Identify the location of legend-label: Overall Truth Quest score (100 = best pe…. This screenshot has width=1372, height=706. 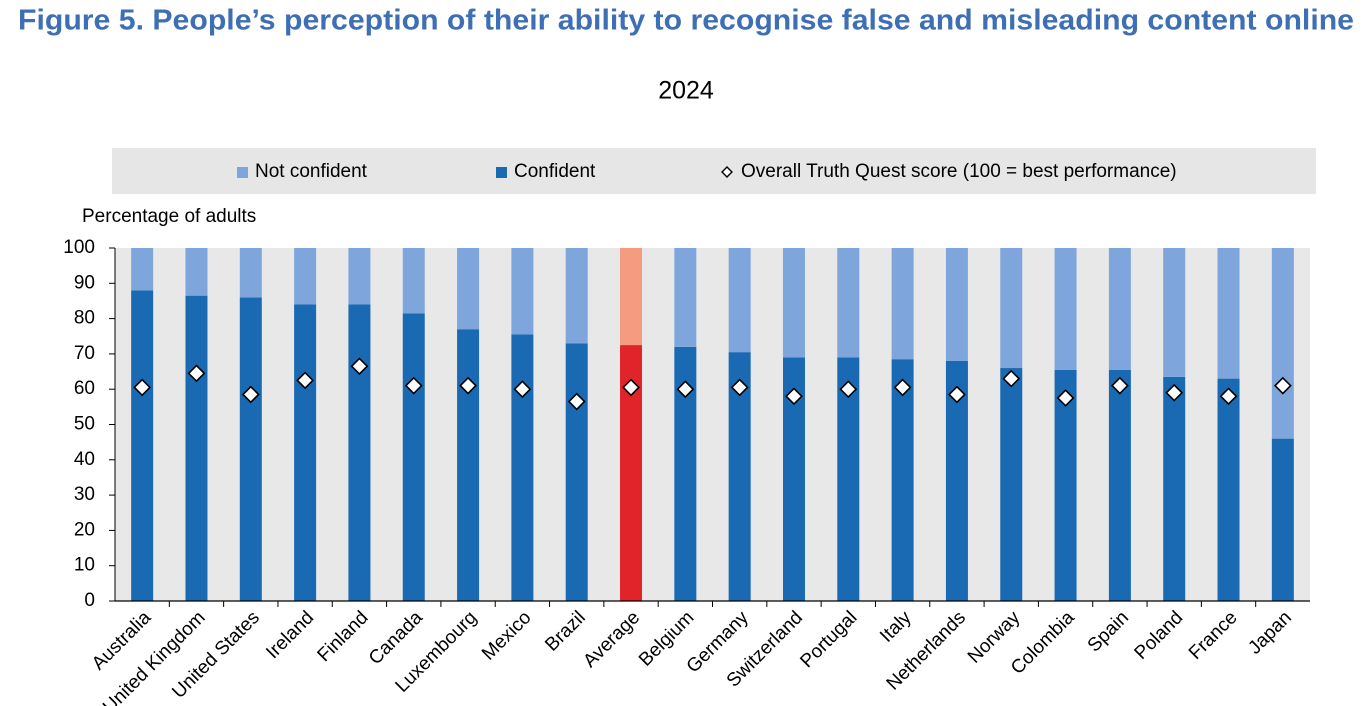
(959, 171).